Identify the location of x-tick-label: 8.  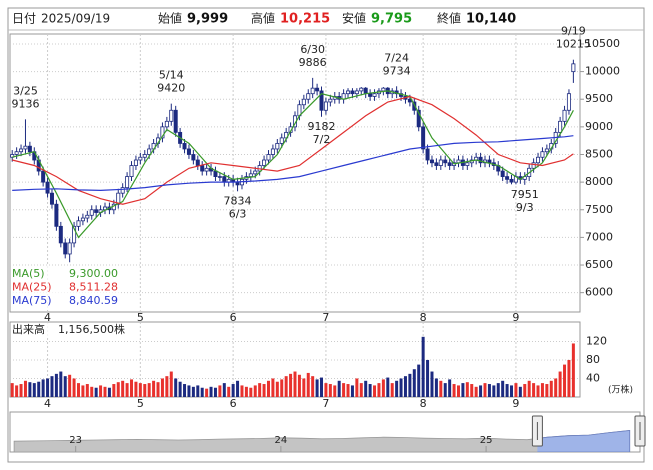
(423, 317).